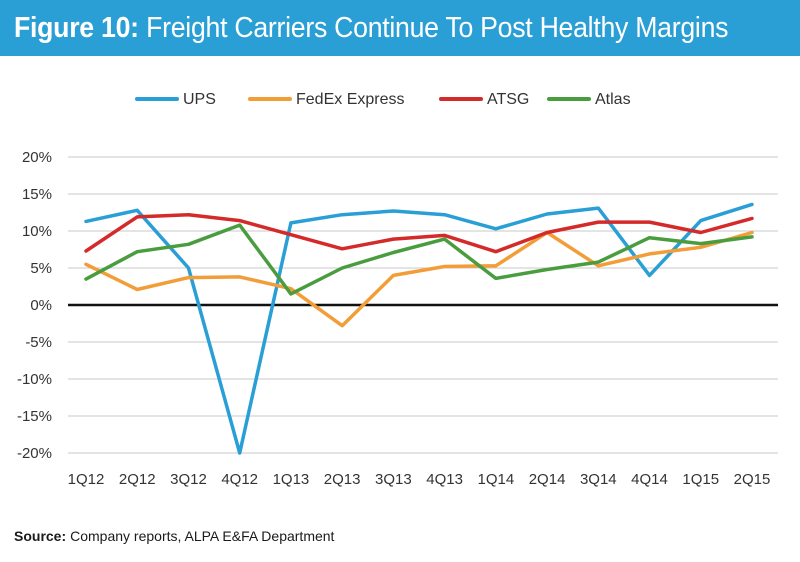 This screenshot has width=800, height=562. I want to click on y-tick-label: -20%, so click(34, 453).